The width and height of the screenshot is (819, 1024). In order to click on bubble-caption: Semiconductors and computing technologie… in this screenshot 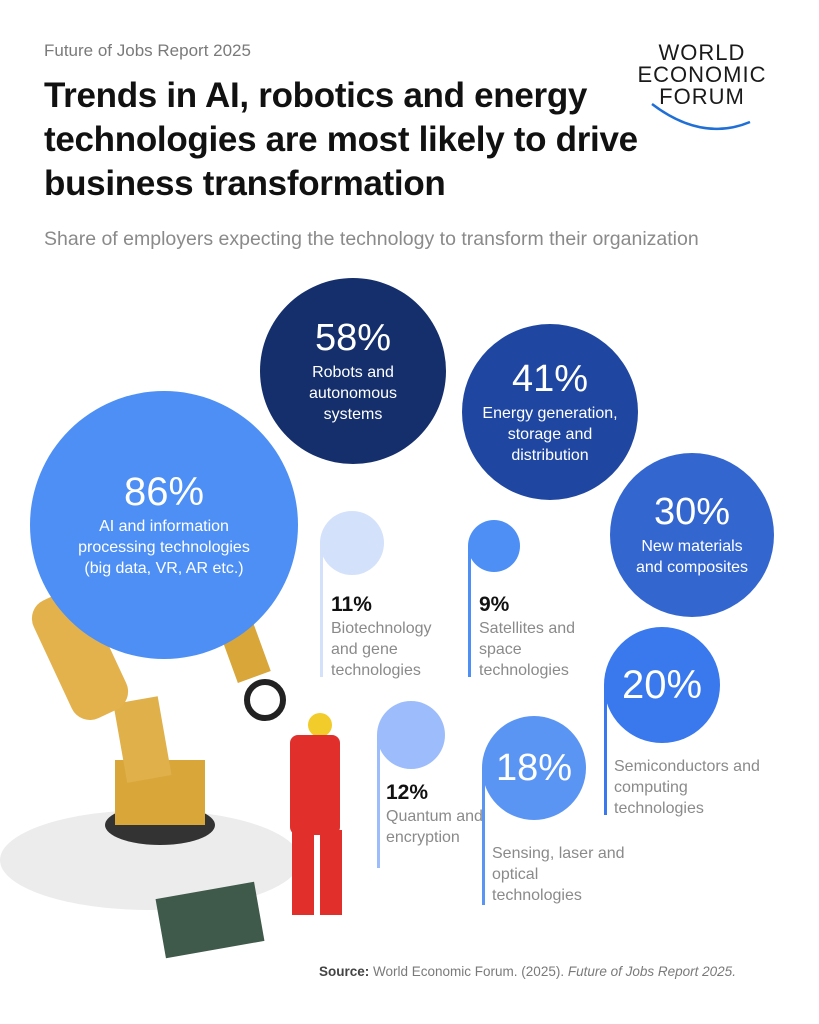, I will do `click(689, 787)`.